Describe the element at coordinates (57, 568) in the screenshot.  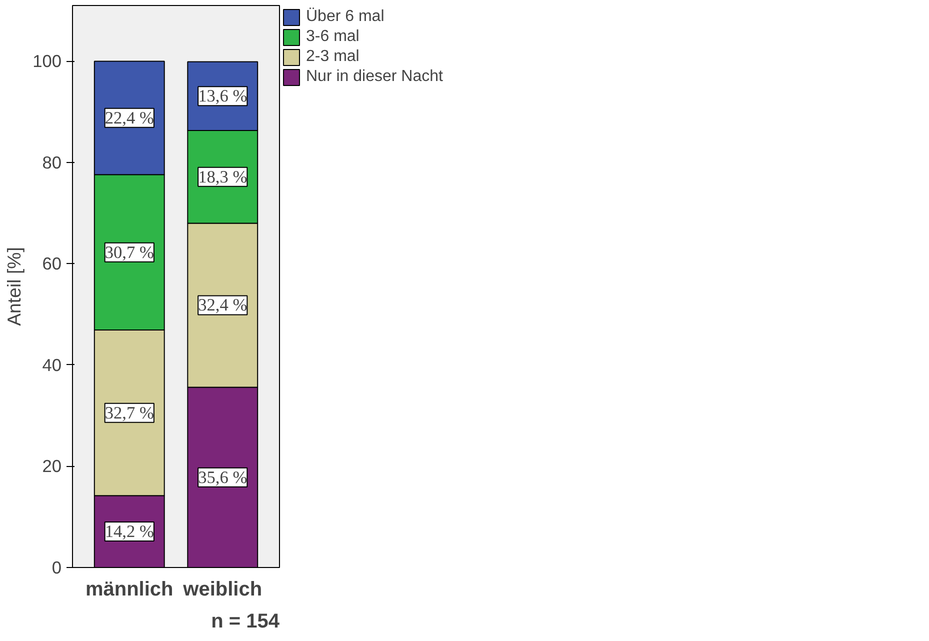
I see `y-tick-label: 0` at that location.